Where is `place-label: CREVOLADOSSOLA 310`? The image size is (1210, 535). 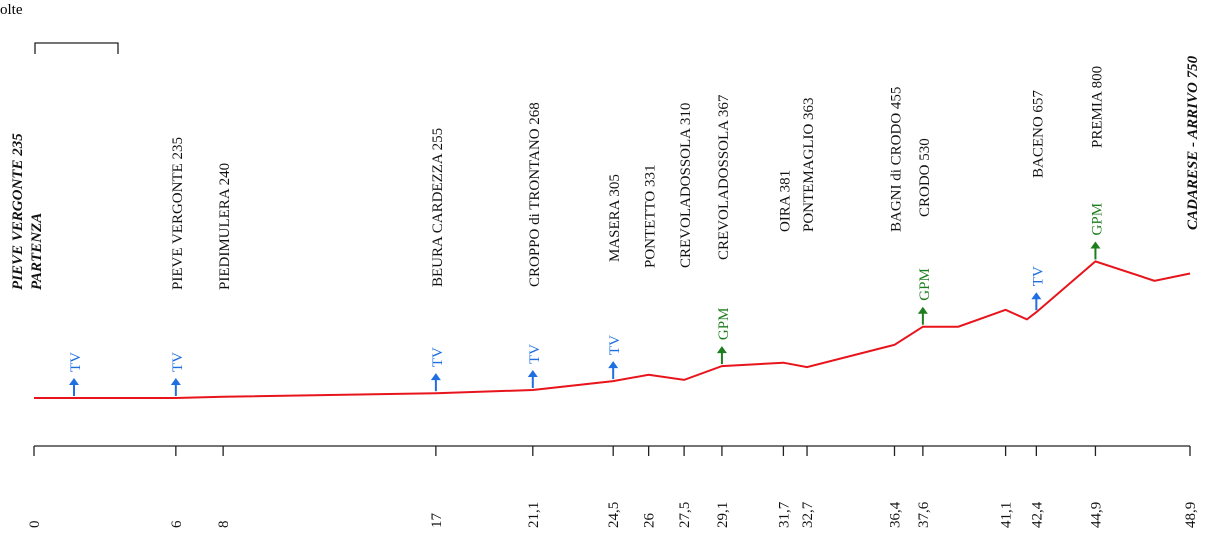
place-label: CREVOLADOSSOLA 310 is located at coordinates (686, 185).